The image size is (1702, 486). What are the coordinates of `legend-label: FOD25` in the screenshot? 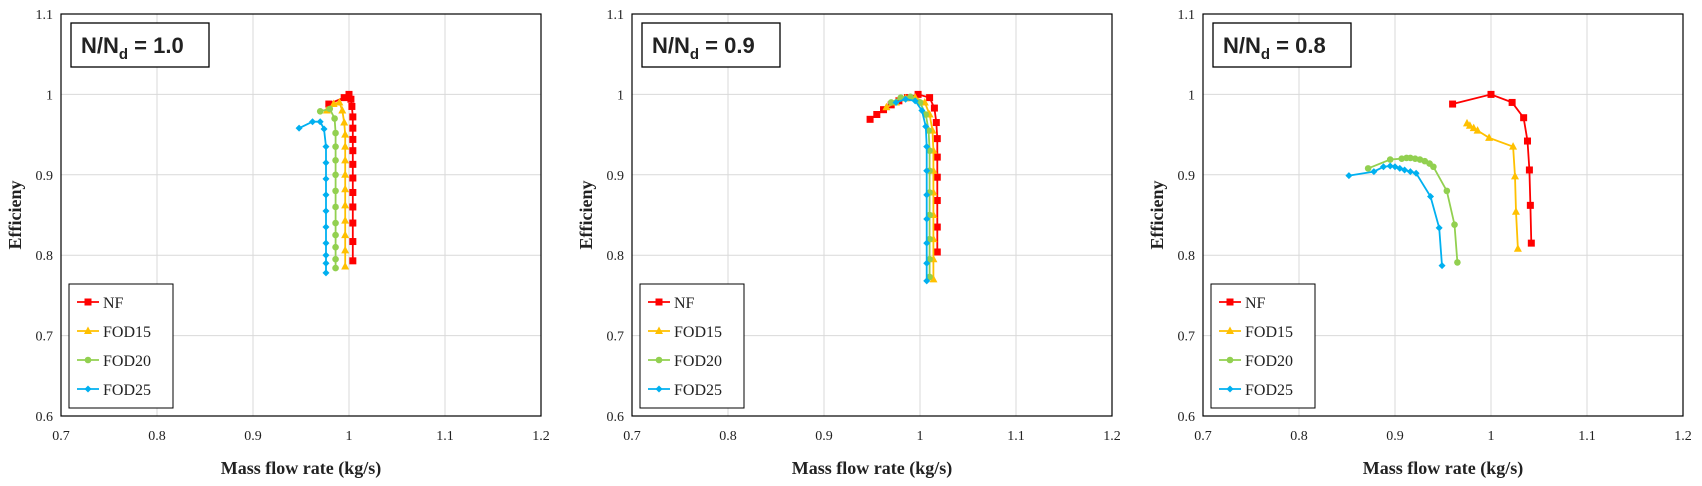 It's located at (1269, 390).